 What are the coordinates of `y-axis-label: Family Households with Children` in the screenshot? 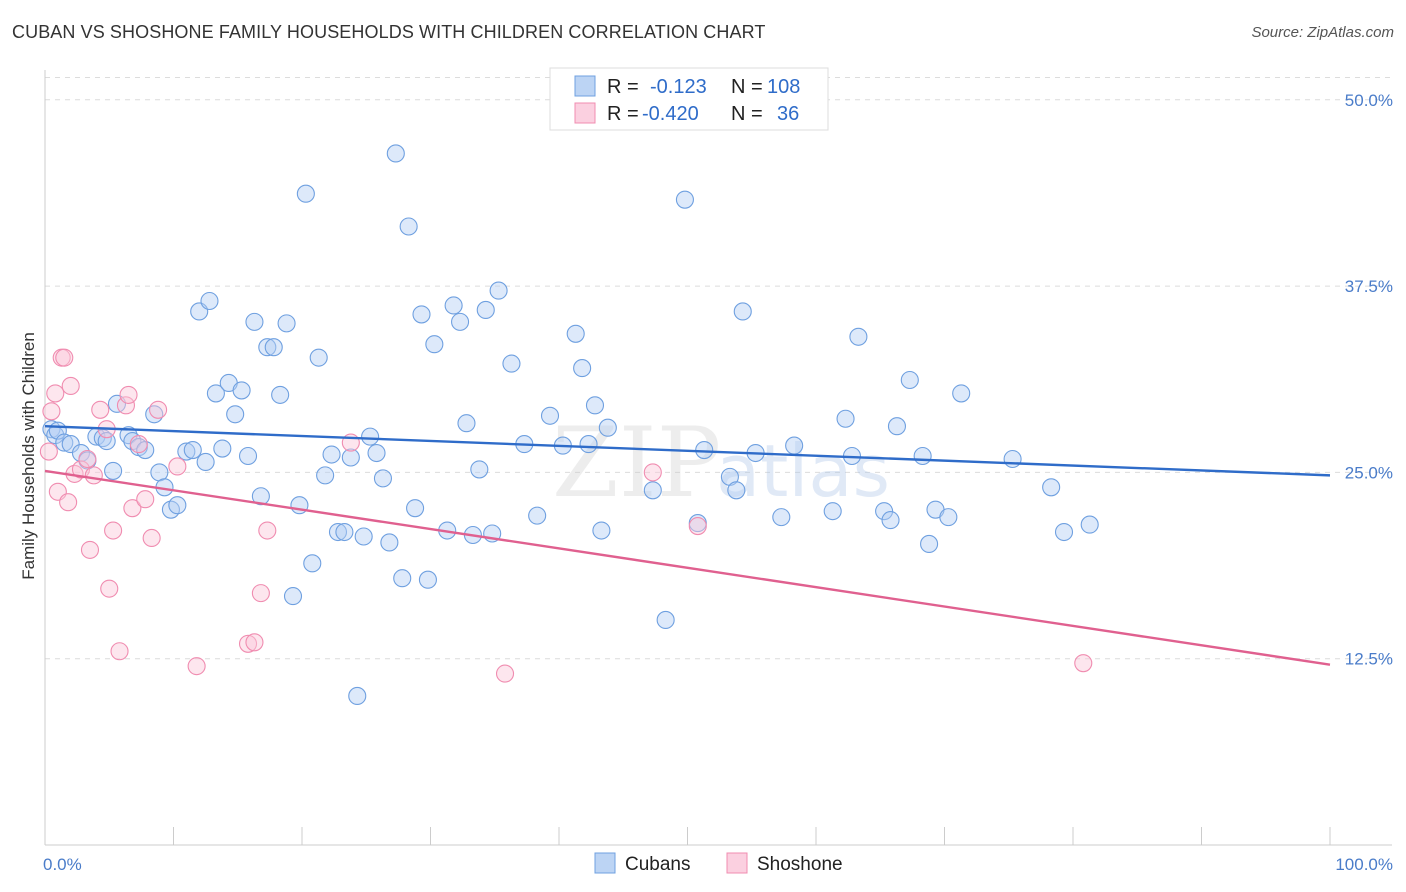 It's located at (28, 456).